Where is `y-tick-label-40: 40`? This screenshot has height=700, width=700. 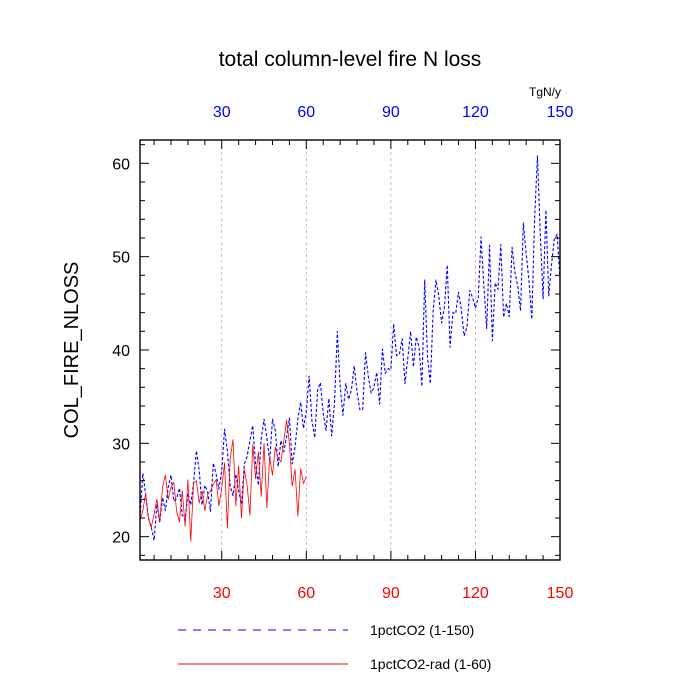
y-tick-label-40: 40 is located at coordinates (121, 351).